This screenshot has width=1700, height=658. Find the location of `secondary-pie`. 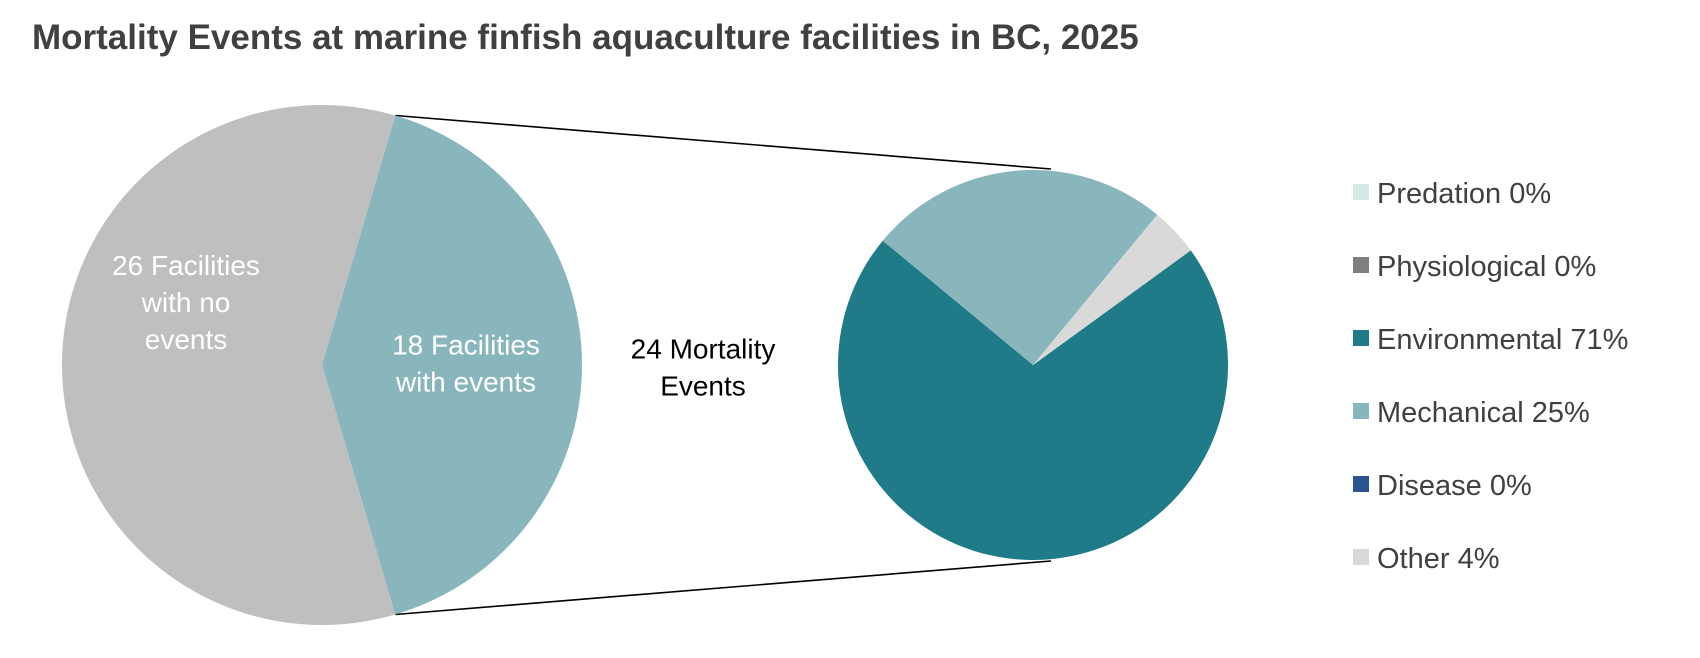

secondary-pie is located at coordinates (1033, 364).